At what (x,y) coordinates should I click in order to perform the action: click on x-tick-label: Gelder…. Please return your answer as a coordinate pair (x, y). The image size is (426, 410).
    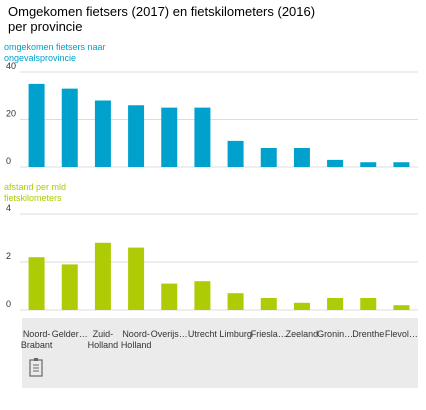
    Looking at the image, I should click on (70, 334).